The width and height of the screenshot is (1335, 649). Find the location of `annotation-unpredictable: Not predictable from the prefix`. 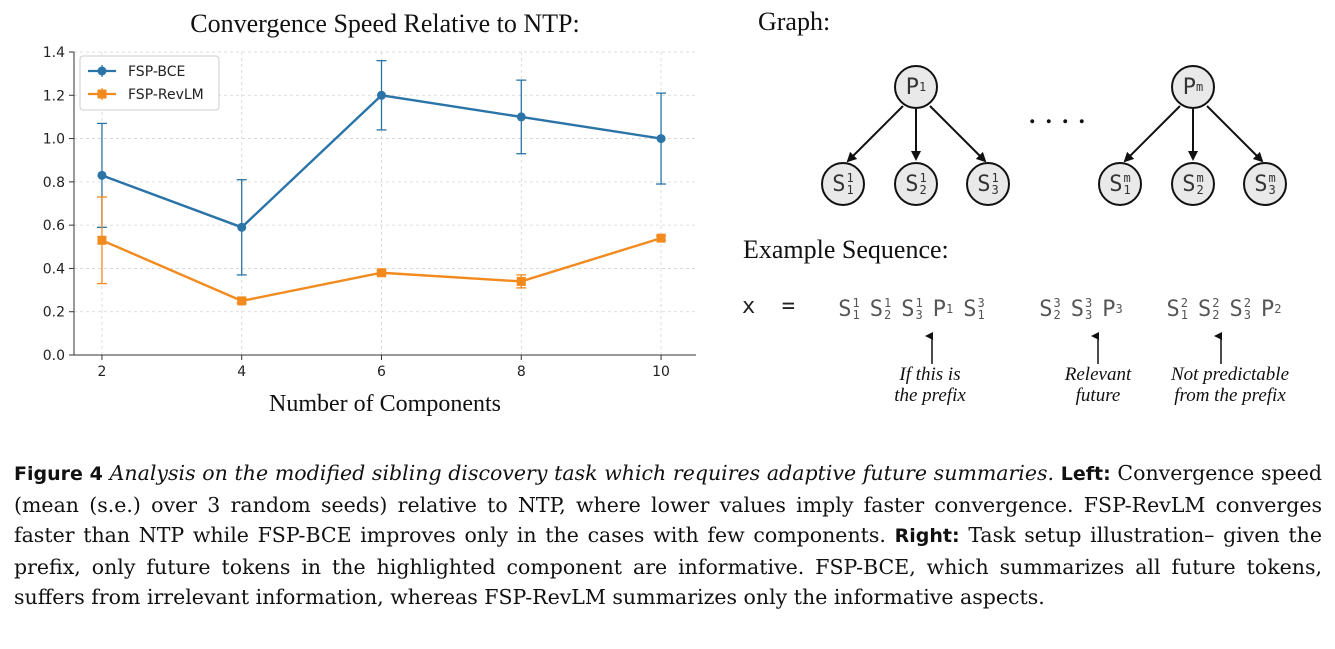

annotation-unpredictable: Not predictable from the prefix is located at coordinates (1230, 385).